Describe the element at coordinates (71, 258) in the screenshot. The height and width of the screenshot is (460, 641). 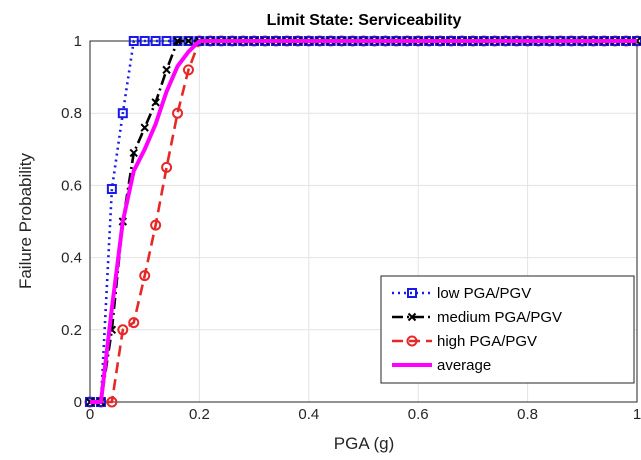
I see `y-tick-label: 0.4` at that location.